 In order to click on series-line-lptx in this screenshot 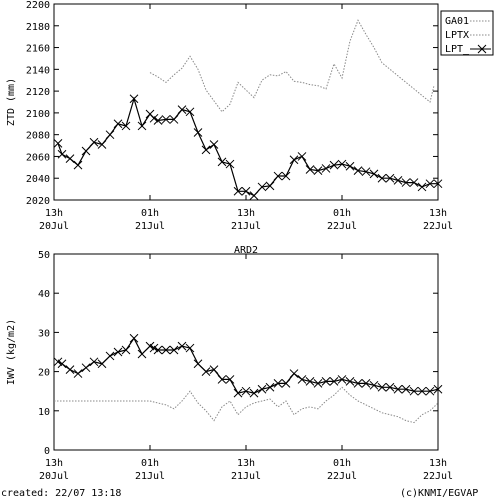, I will do `click(292, 66)`.